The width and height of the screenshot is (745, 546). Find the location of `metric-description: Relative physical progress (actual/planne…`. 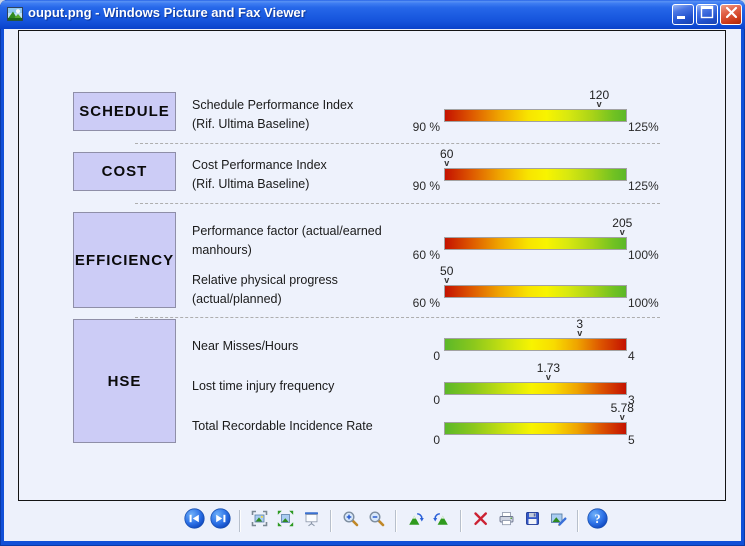

metric-description: Relative physical progress (actual/planne… is located at coordinates (314, 290).